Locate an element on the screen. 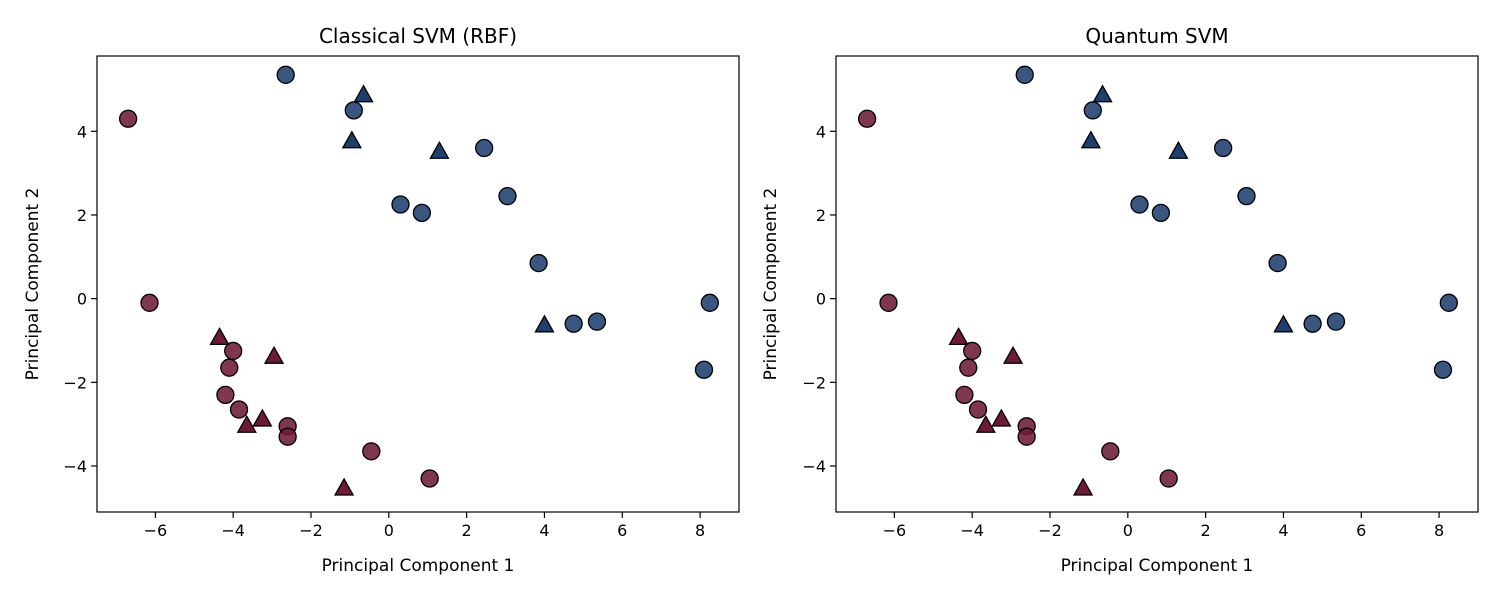  right-chart-title: Quantum SVM is located at coordinates (1156, 36).